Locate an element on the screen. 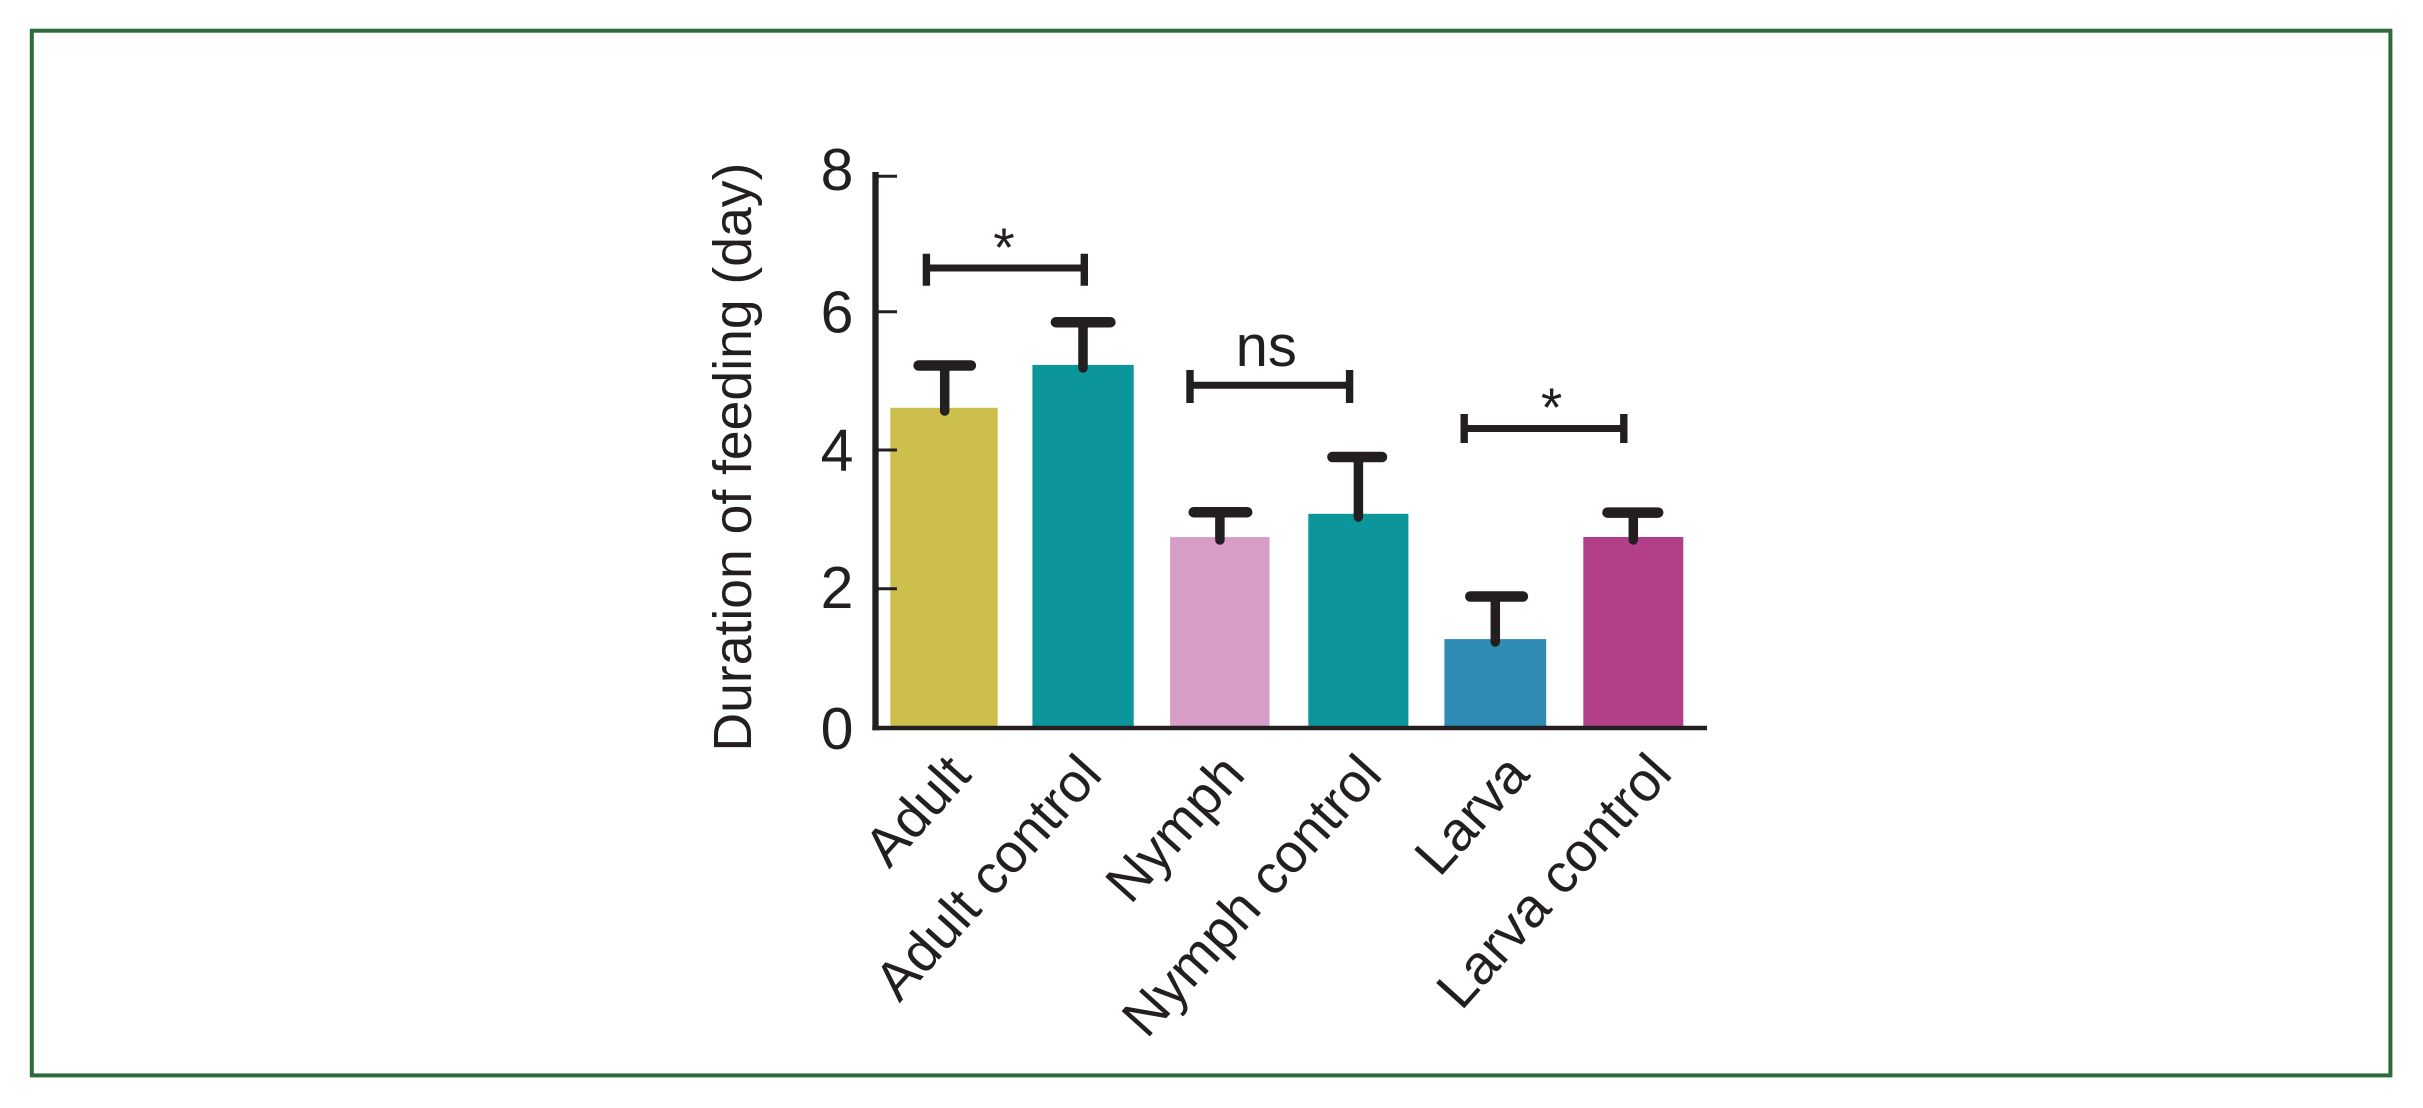  svg-text: 6 is located at coordinates (837, 313).